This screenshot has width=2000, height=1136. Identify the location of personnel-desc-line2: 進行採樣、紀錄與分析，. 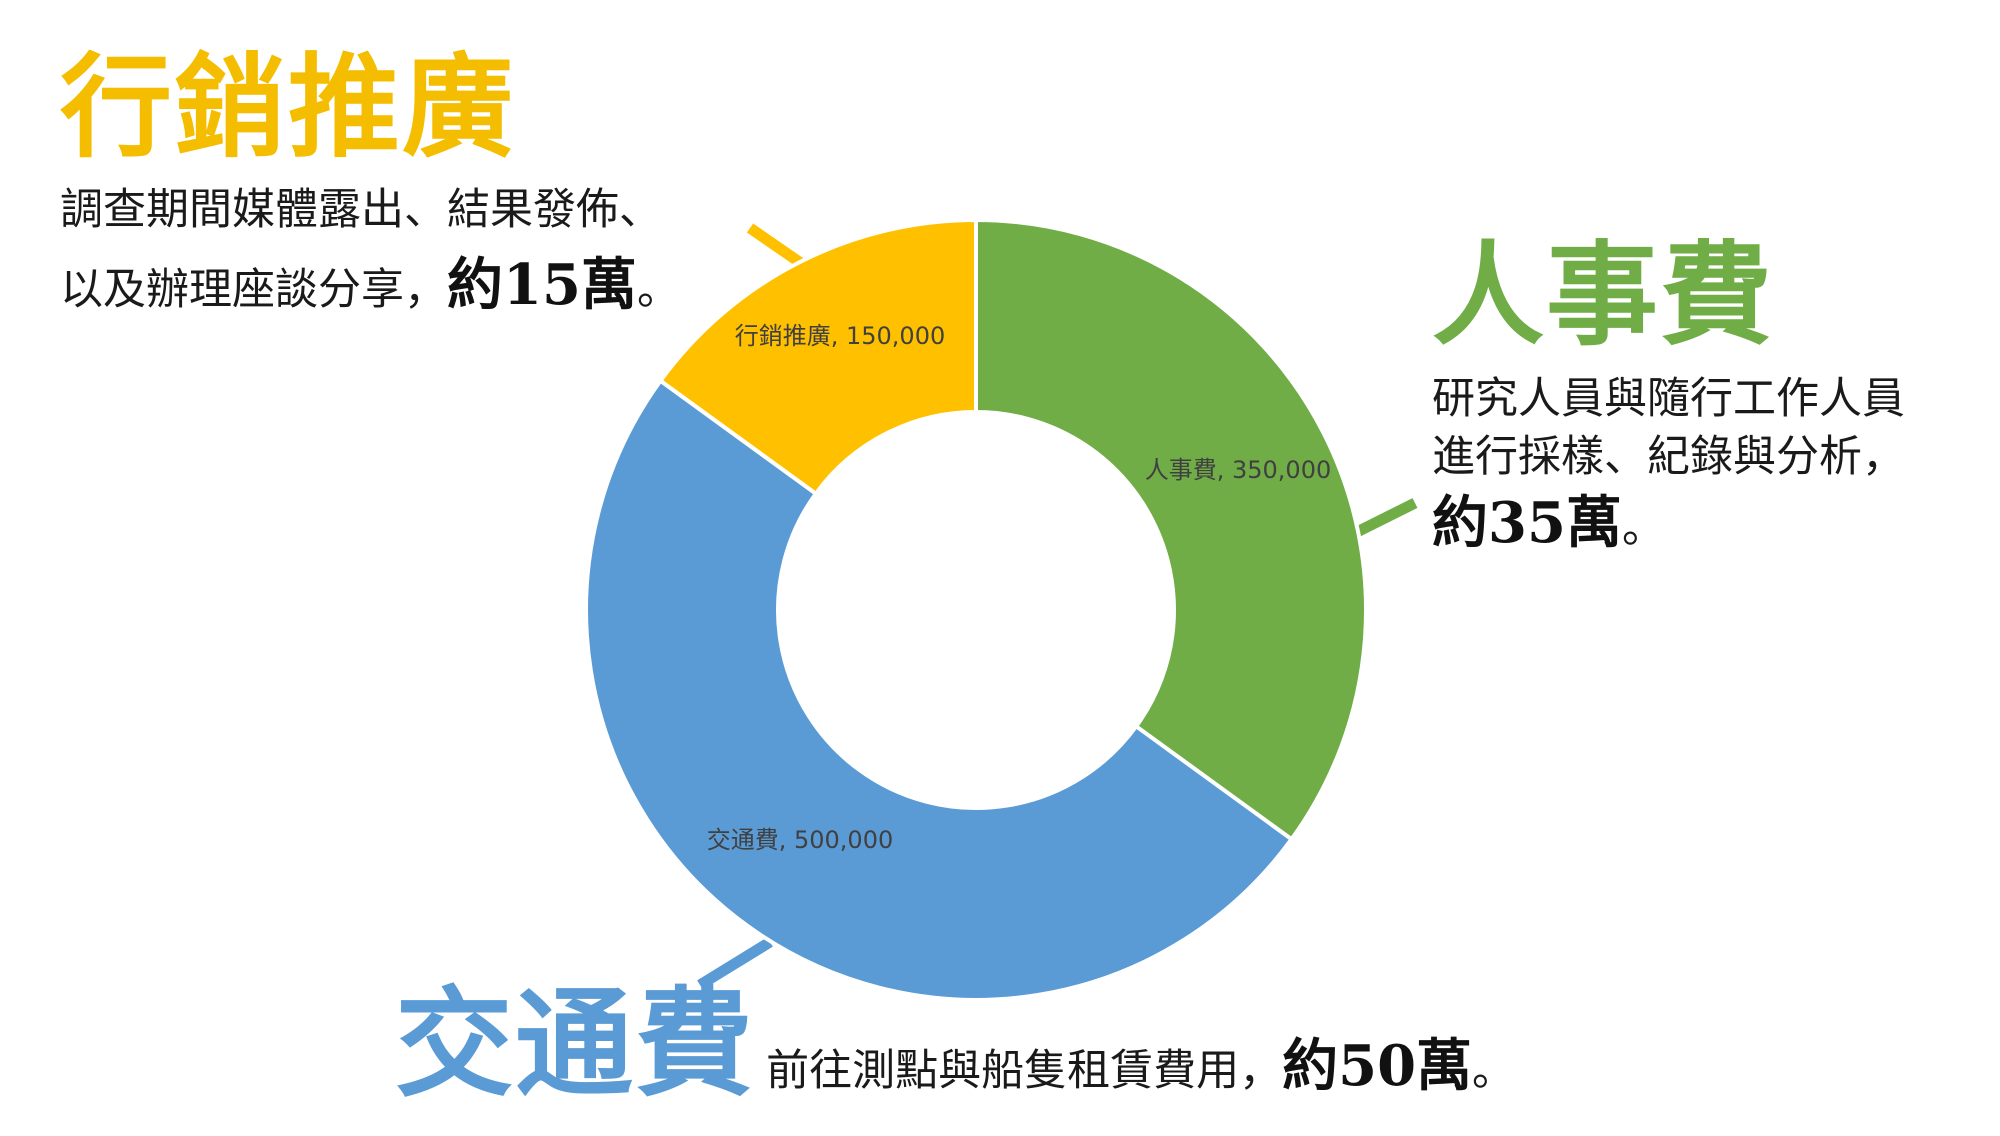
(1668, 457).